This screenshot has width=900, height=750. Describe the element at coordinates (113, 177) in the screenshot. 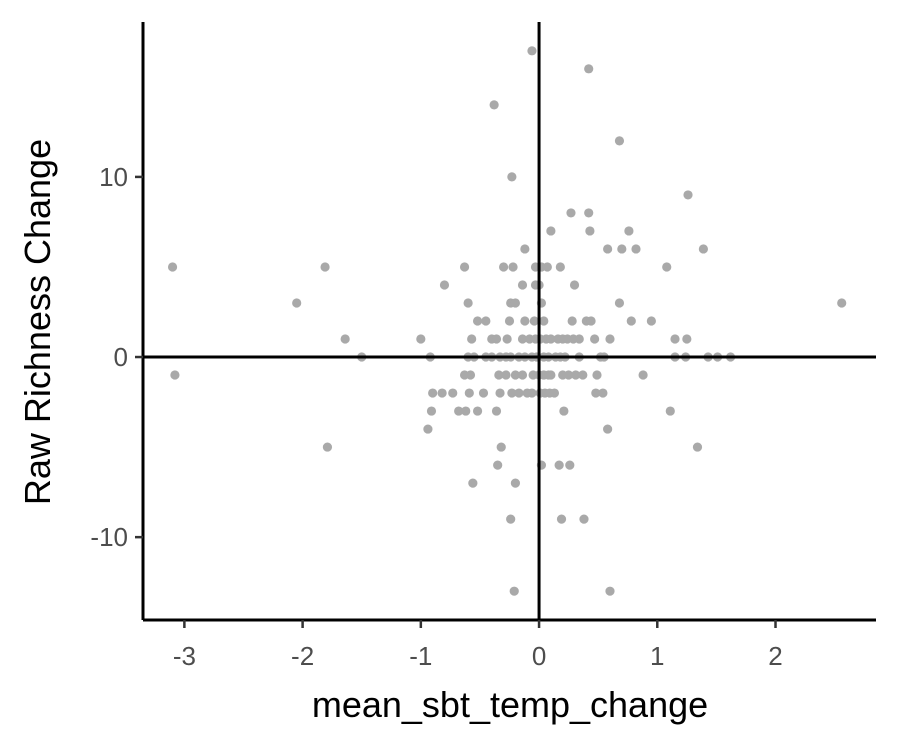

I see `y-tick-label: 10` at that location.